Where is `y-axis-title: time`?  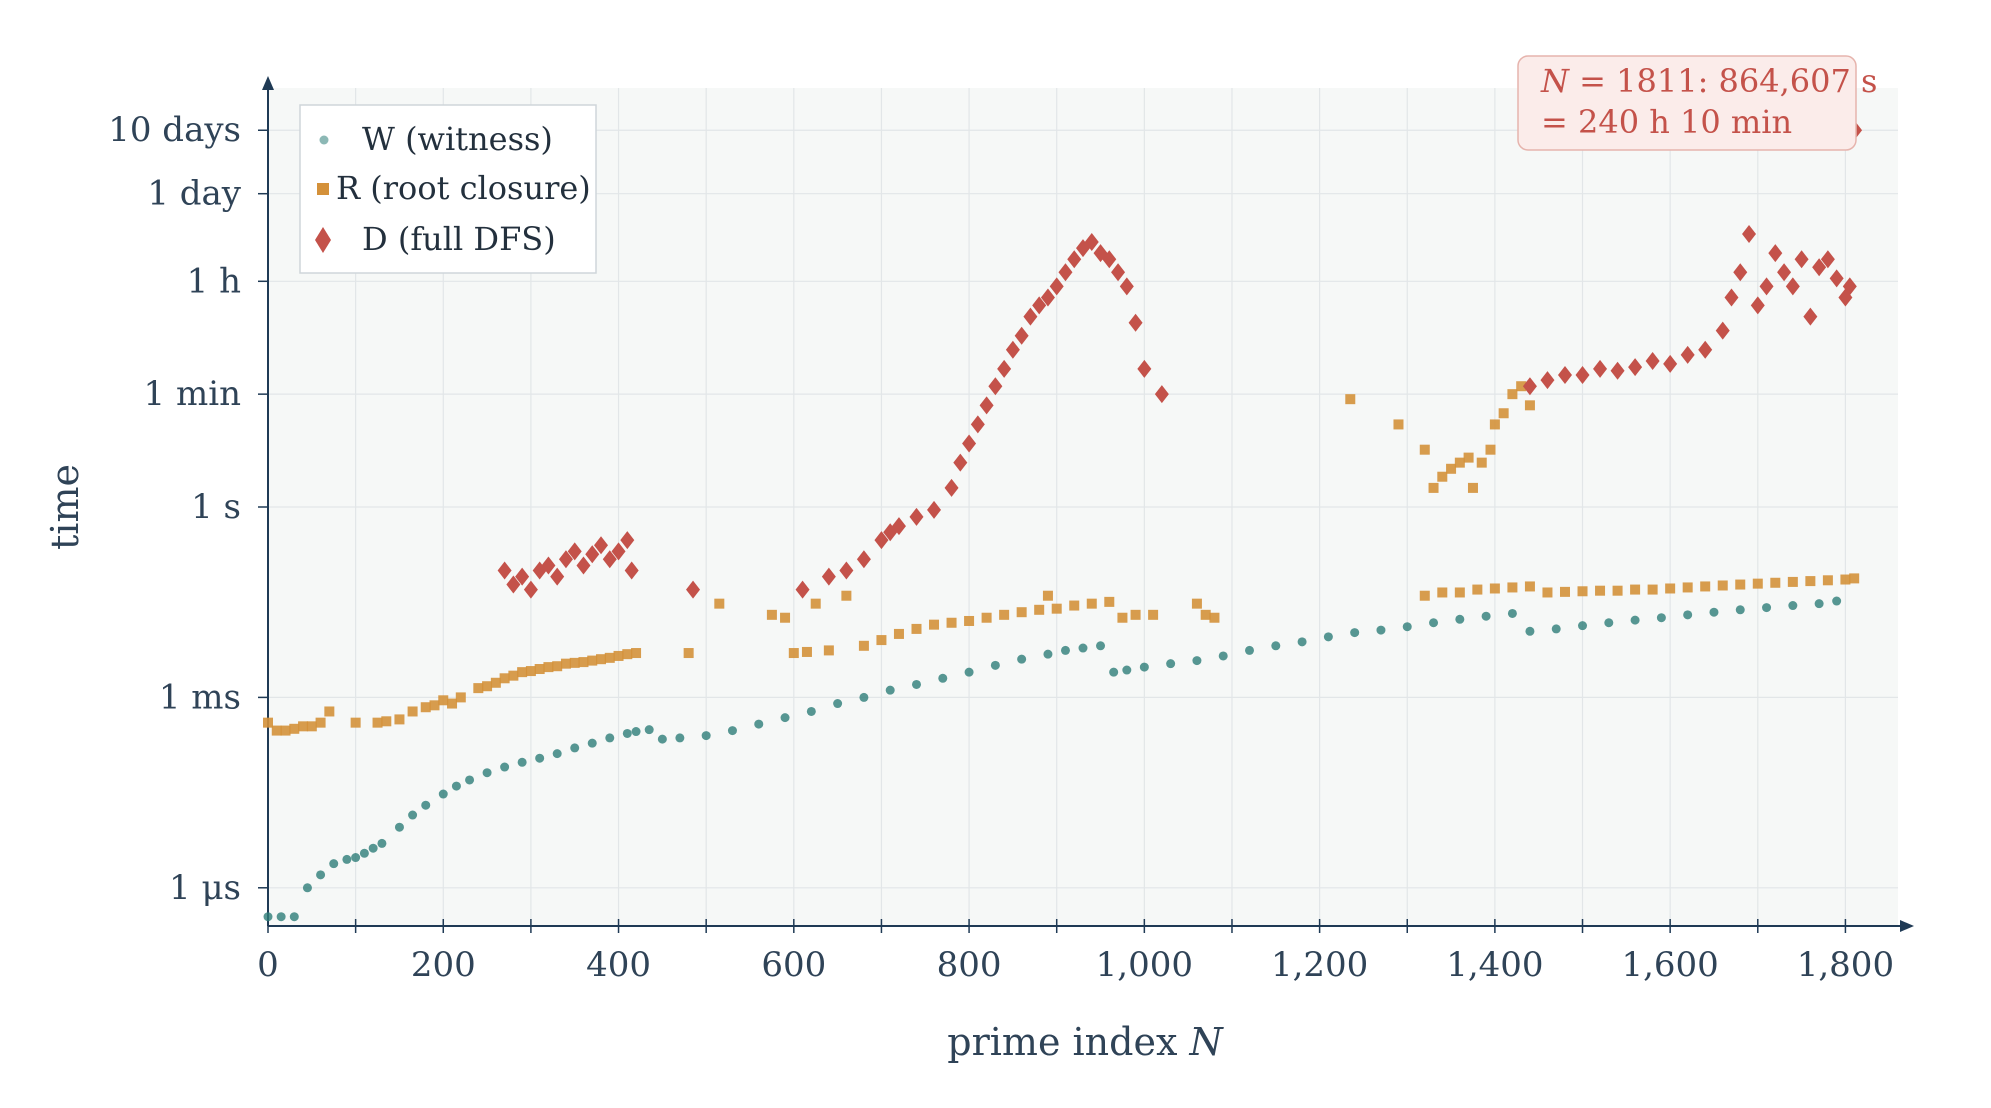
y-axis-title: time is located at coordinates (65, 507).